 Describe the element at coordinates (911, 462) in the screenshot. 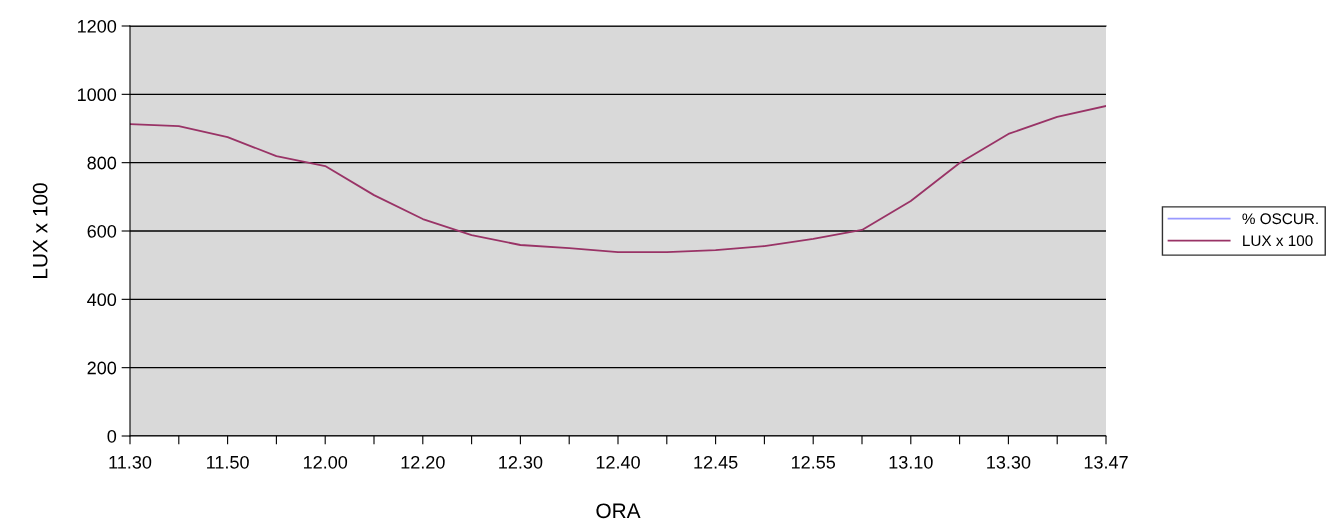

I see `x-tick-label: 13.10` at that location.